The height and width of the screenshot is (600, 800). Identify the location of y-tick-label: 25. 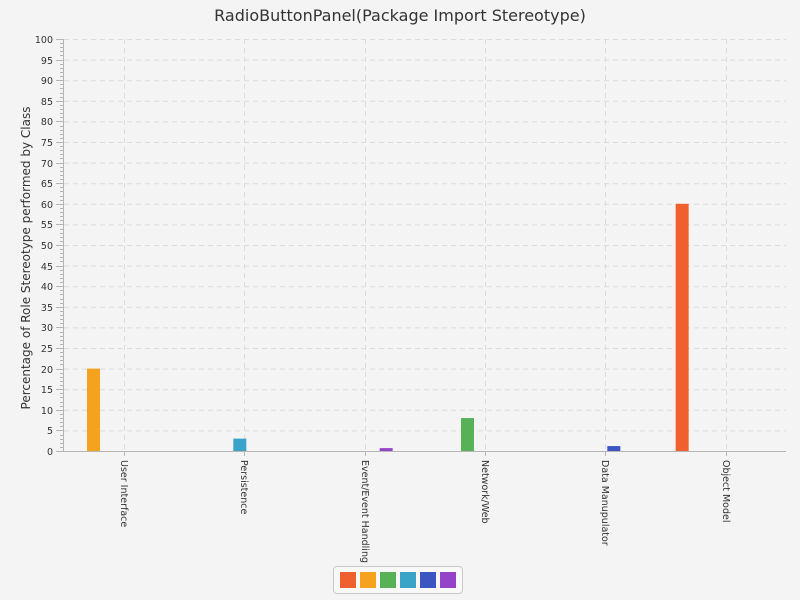
(47, 349).